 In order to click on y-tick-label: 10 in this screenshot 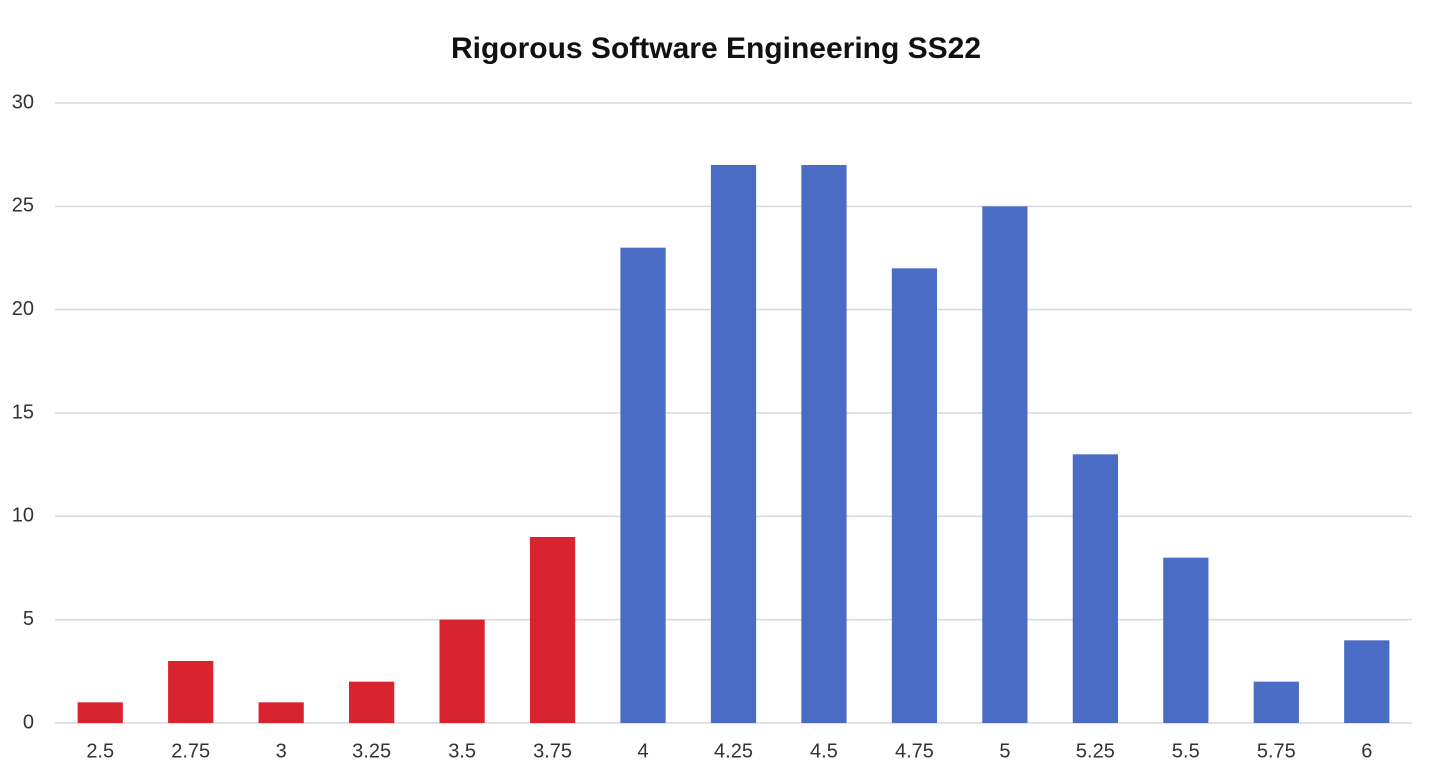, I will do `click(23, 516)`.